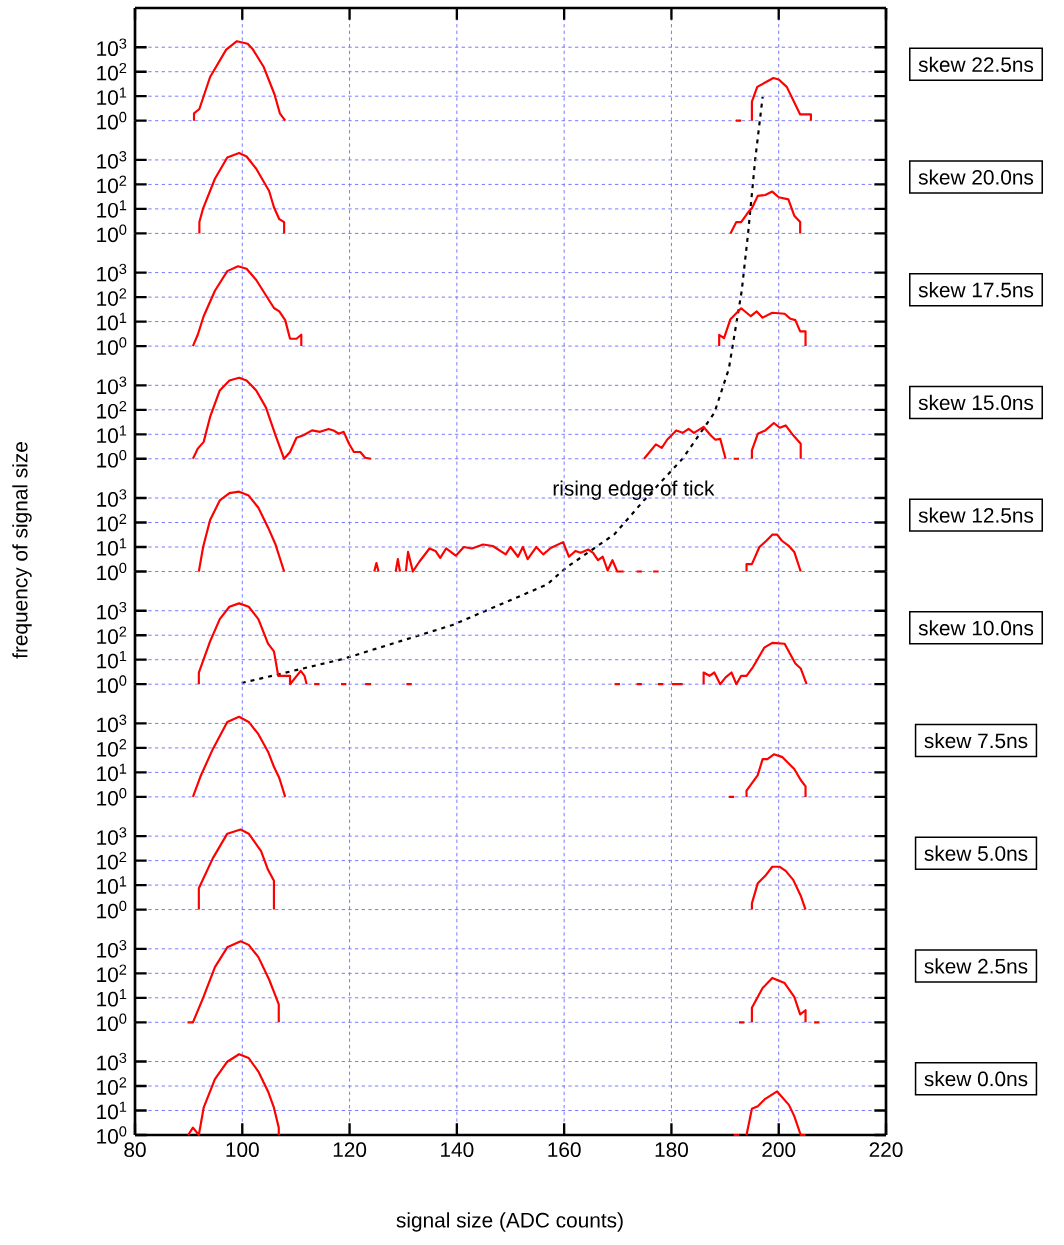 The width and height of the screenshot is (1064, 1245). What do you see at coordinates (779, 1150) in the screenshot?
I see `x-tick-label: 200` at bounding box center [779, 1150].